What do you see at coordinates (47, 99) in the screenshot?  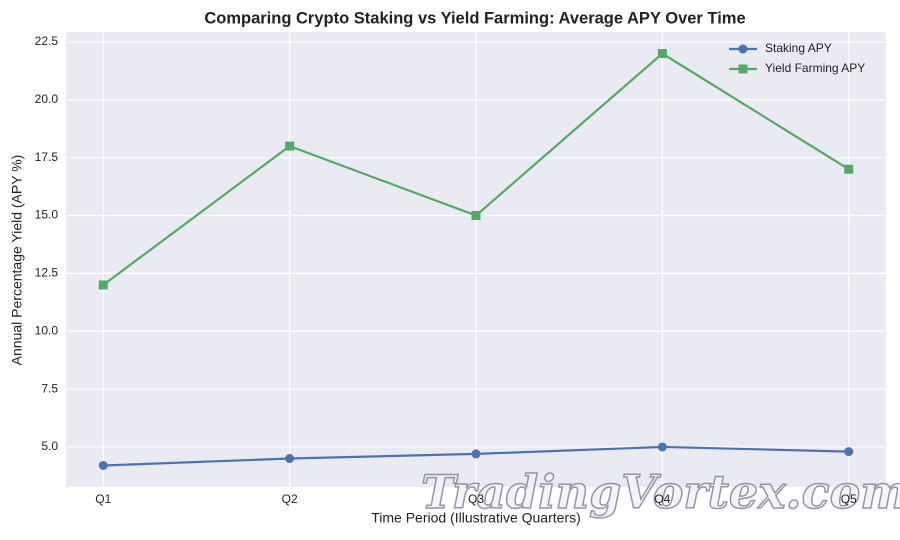 I see `y-tick-label: 20.0` at bounding box center [47, 99].